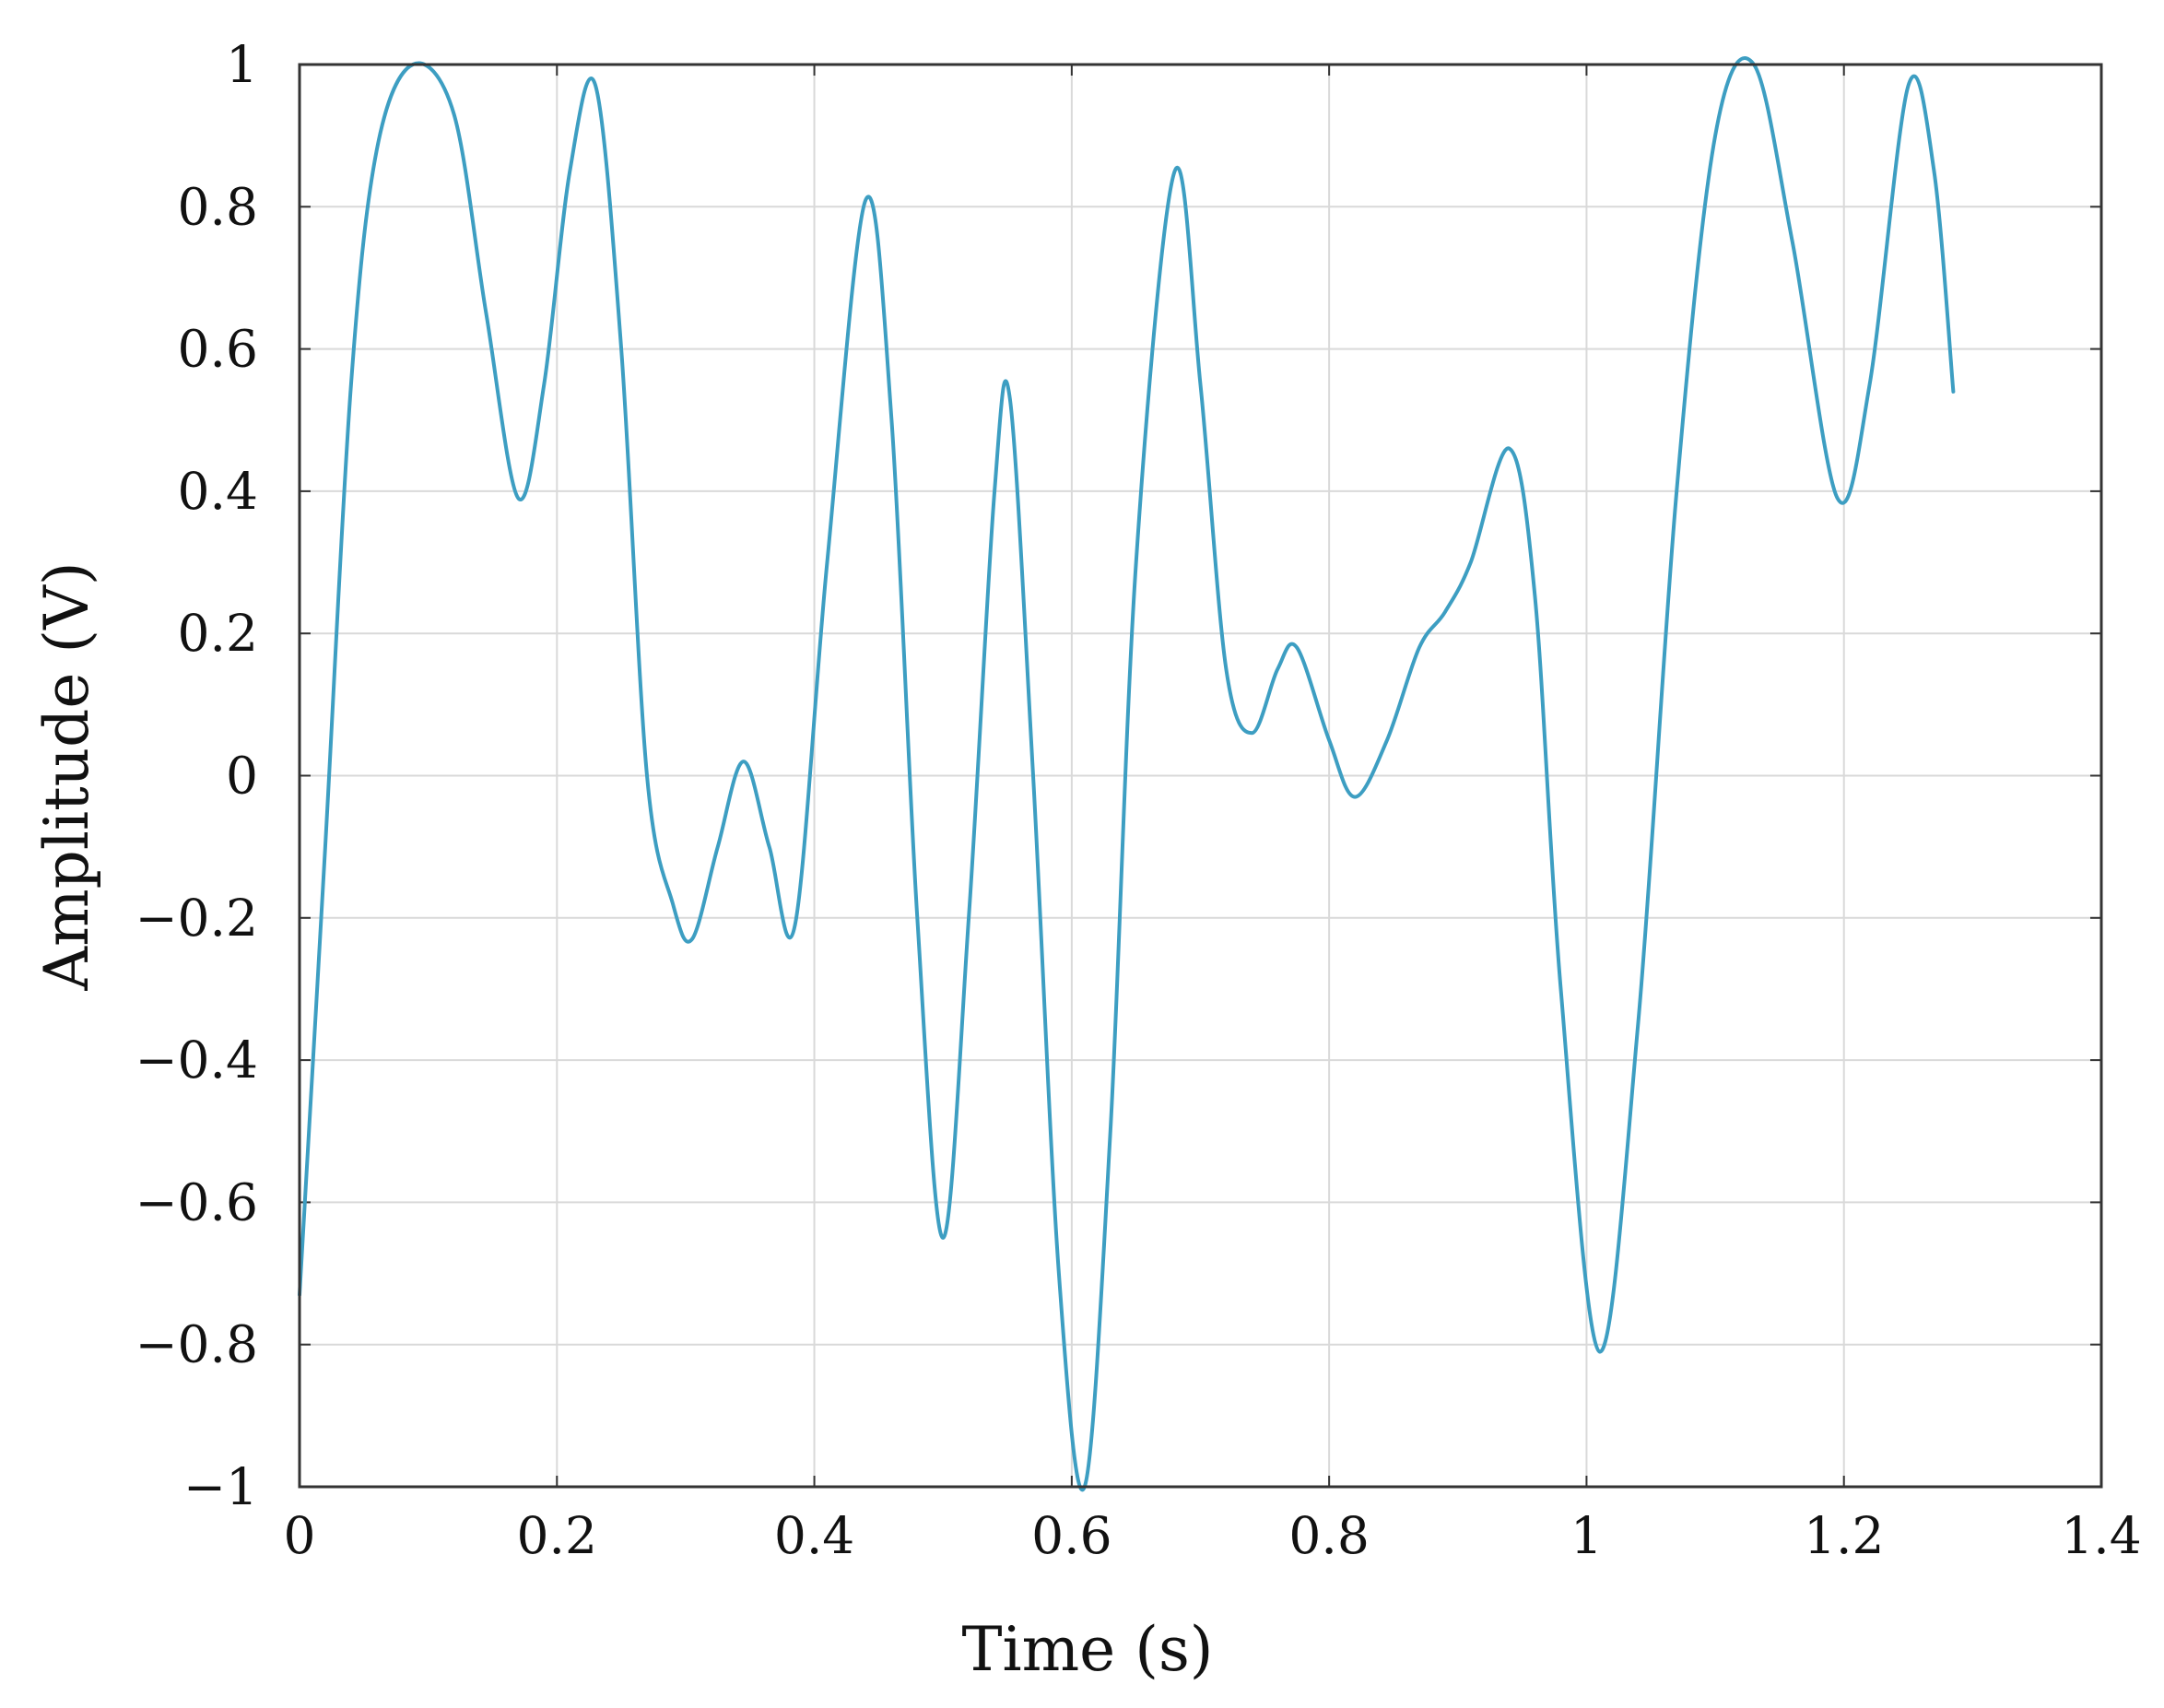 This screenshot has height=1708, width=2164. What do you see at coordinates (66, 776) in the screenshot?
I see `y-axis-title: Amplitude (V)` at bounding box center [66, 776].